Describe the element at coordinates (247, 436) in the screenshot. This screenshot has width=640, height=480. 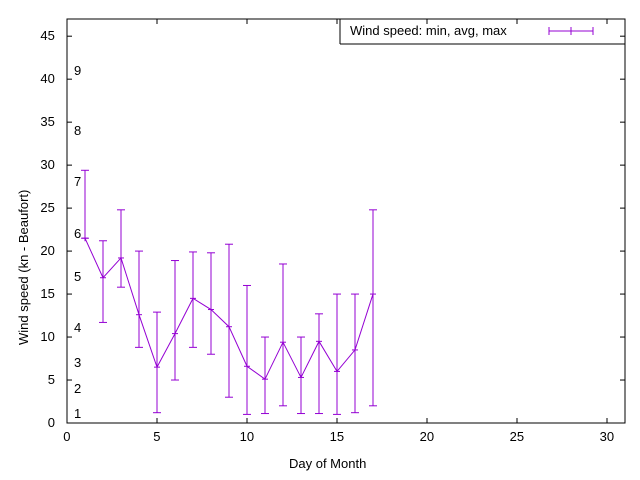
I see `x-tick-label: 10` at that location.